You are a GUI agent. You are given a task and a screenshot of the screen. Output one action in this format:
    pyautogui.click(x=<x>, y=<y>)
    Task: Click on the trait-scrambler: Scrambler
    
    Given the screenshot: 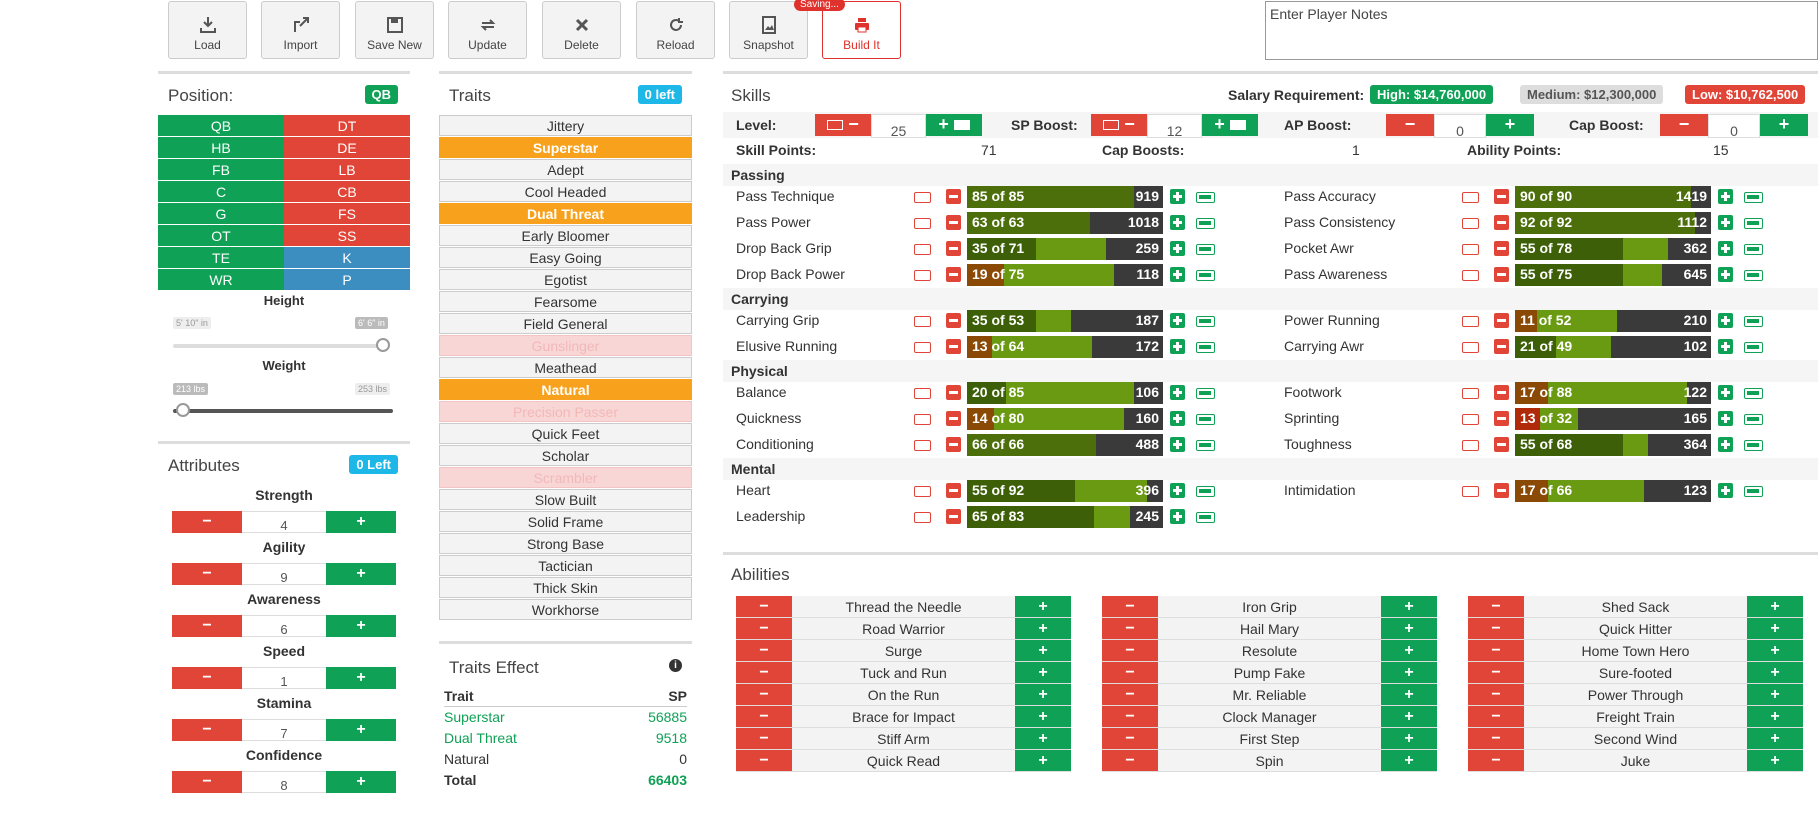 What is the action you would take?
    pyautogui.click(x=565, y=477)
    